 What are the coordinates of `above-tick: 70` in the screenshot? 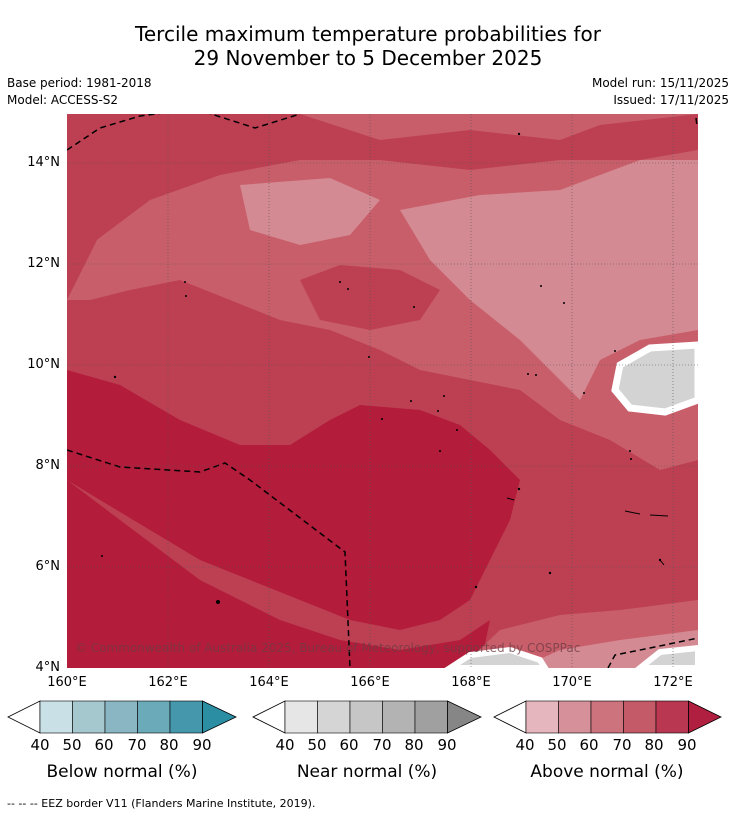 It's located at (622, 745).